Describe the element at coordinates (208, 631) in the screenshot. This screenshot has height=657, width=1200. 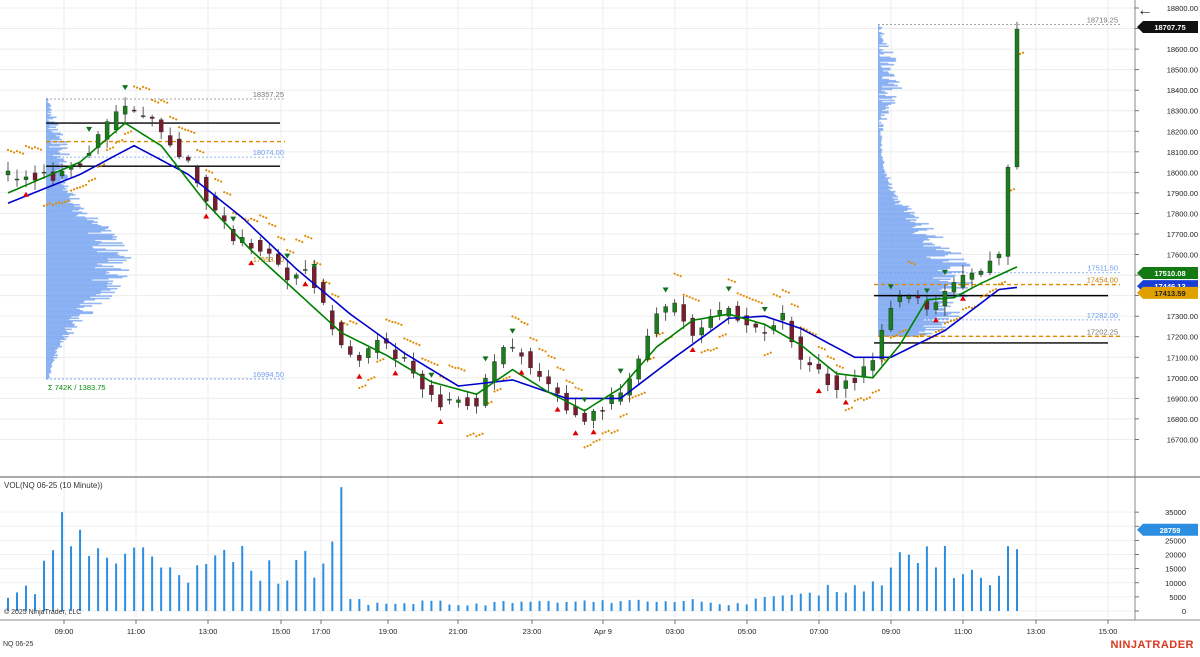
I see `time-axis-label: 13:00` at that location.